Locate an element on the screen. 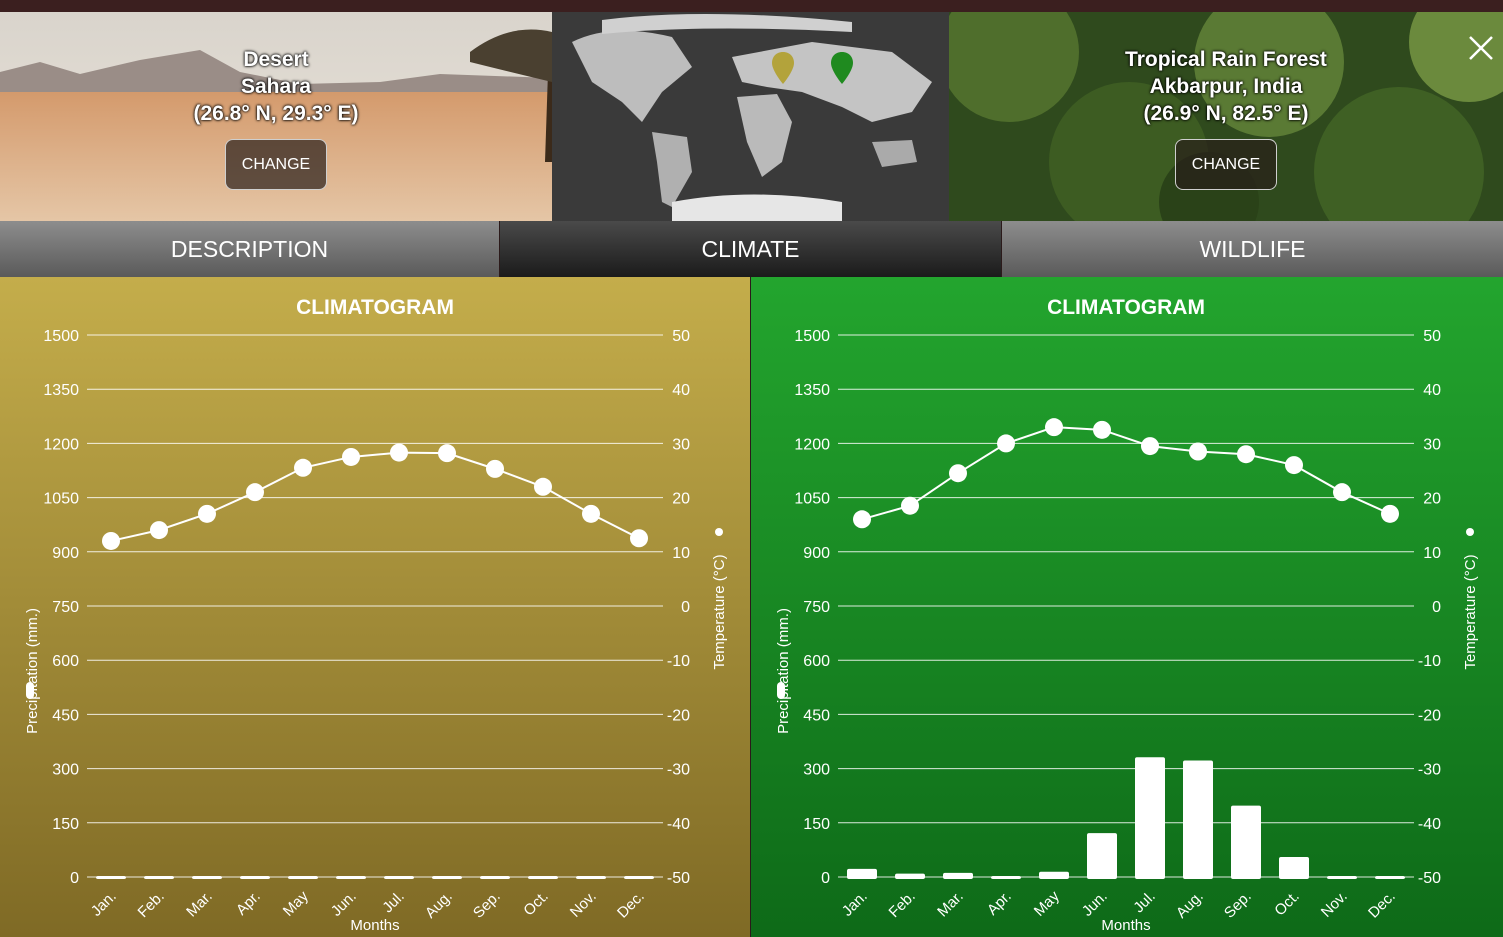  left-change-button: CHANGE is located at coordinates (276, 164).